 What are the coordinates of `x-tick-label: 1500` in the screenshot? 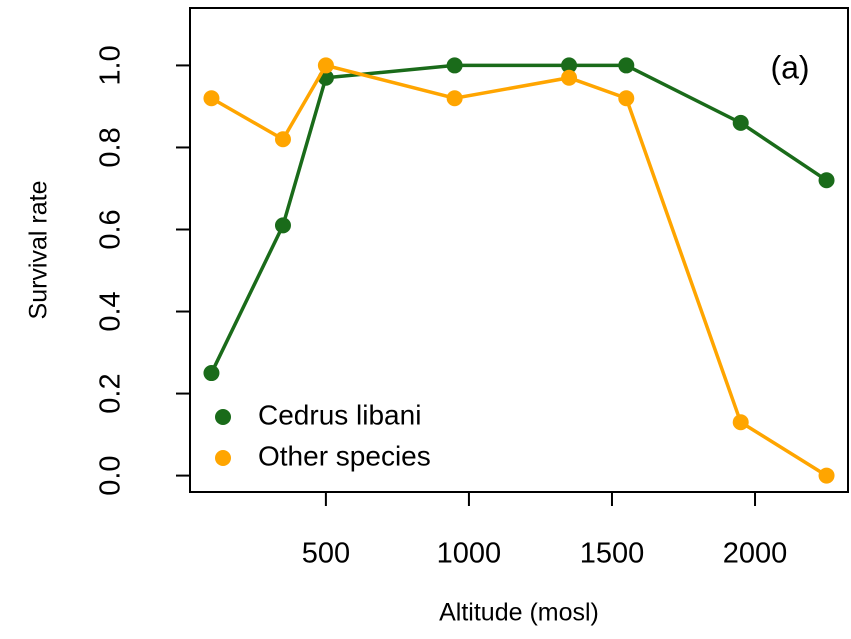 It's located at (612, 554).